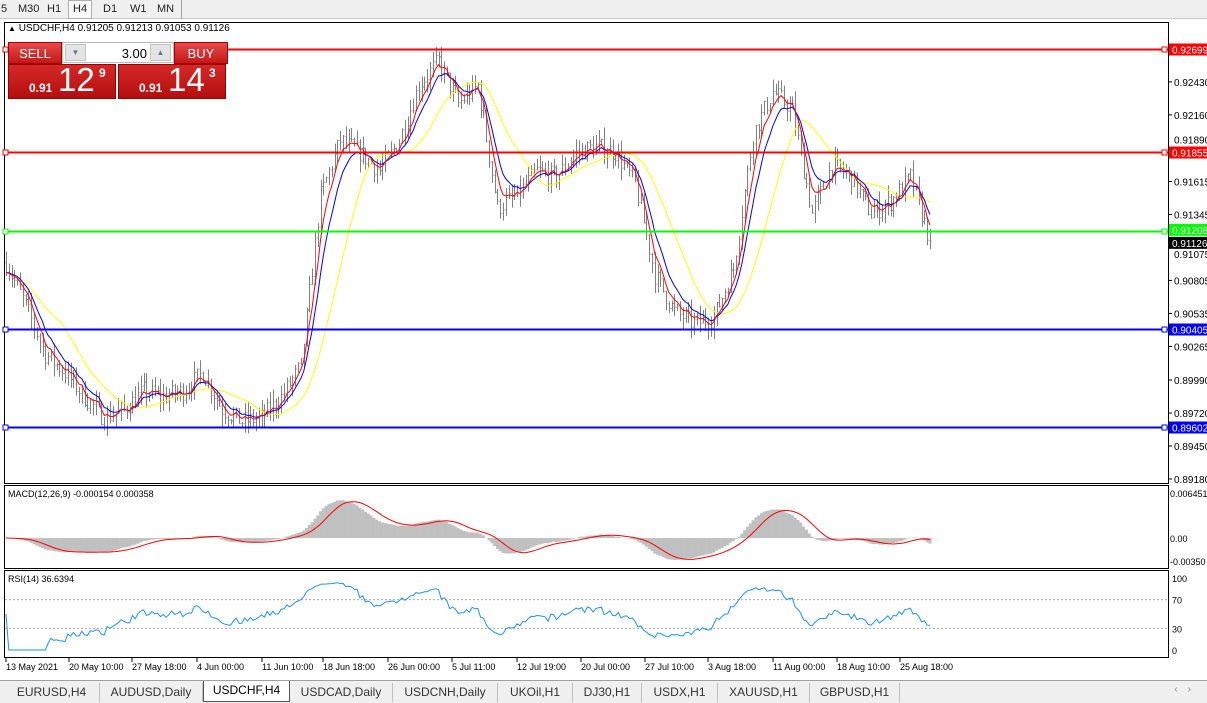 The image size is (1207, 703). What do you see at coordinates (35, 53) in the screenshot?
I see `sell-button: SELL` at bounding box center [35, 53].